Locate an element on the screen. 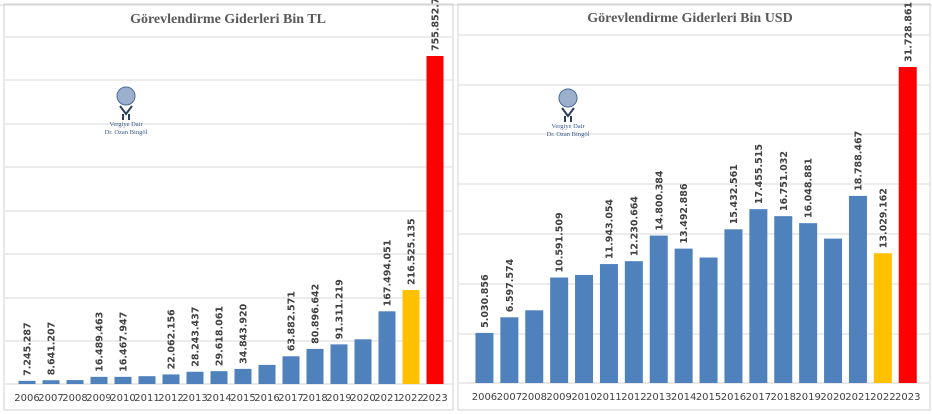 The width and height of the screenshot is (932, 414). chart-title-usd: Görevlendirme Giderleri Bin USD is located at coordinates (689, 18).